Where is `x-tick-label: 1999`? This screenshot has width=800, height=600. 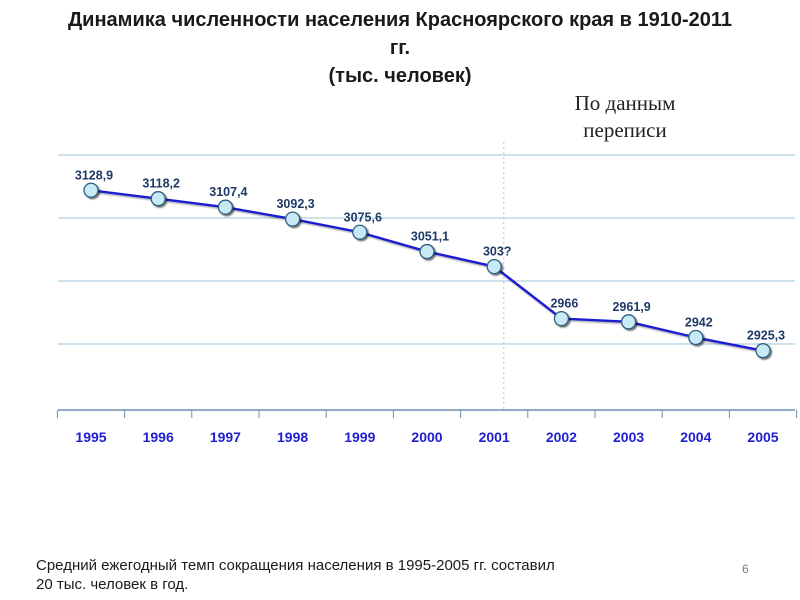
x-tick-label: 1999 is located at coordinates (359, 437).